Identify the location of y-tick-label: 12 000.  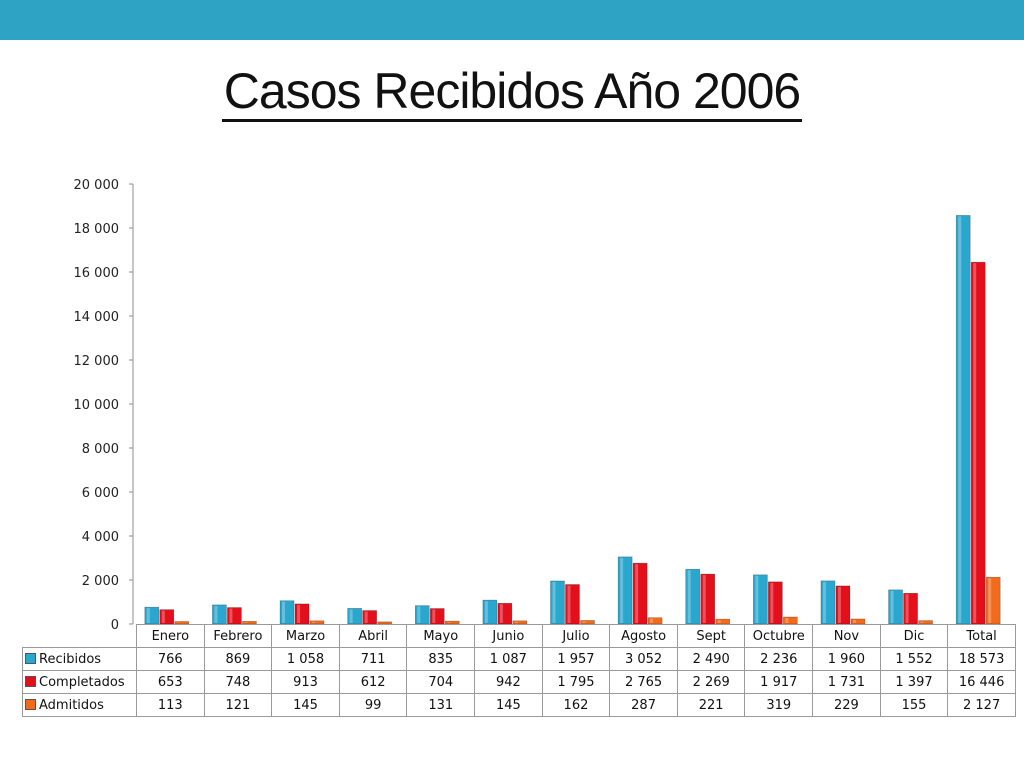
(97, 361).